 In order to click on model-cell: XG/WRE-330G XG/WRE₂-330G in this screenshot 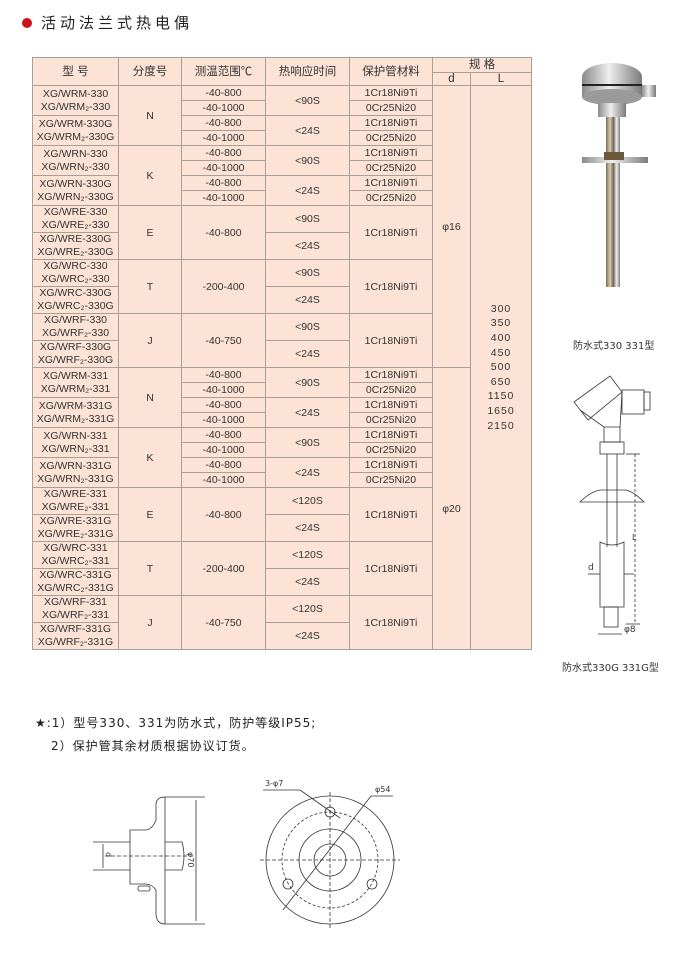, I will do `click(75, 246)`.